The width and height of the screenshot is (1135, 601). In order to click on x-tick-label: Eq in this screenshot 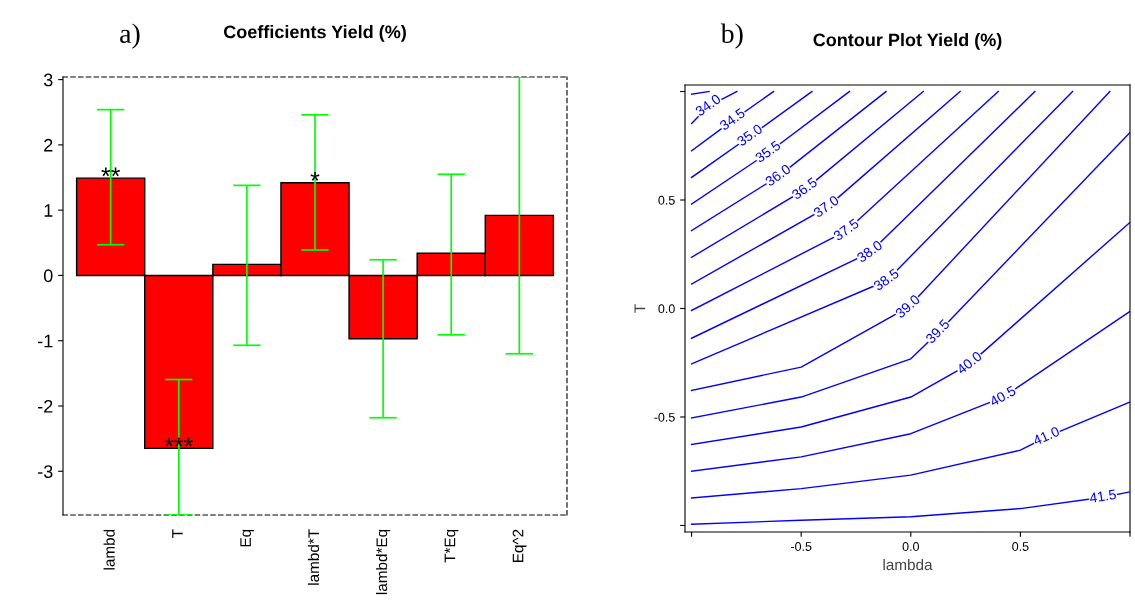, I will do `click(247, 538)`.